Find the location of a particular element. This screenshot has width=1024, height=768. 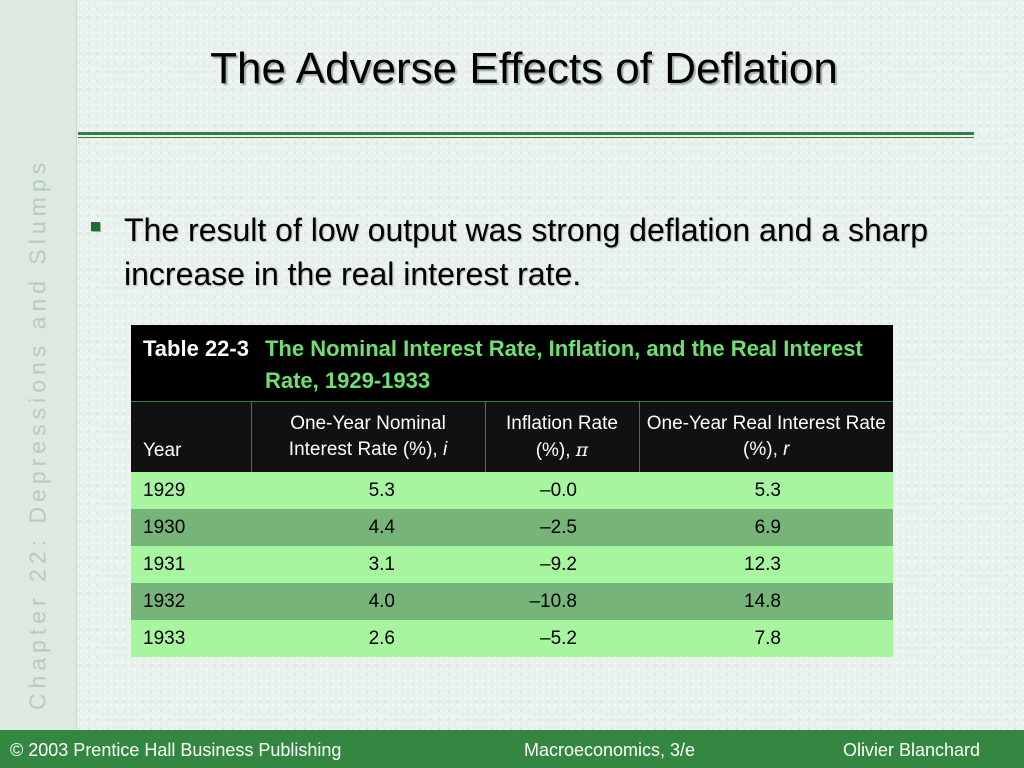

header-real: One-Year Real Interest Rate (%), r is located at coordinates (766, 436).